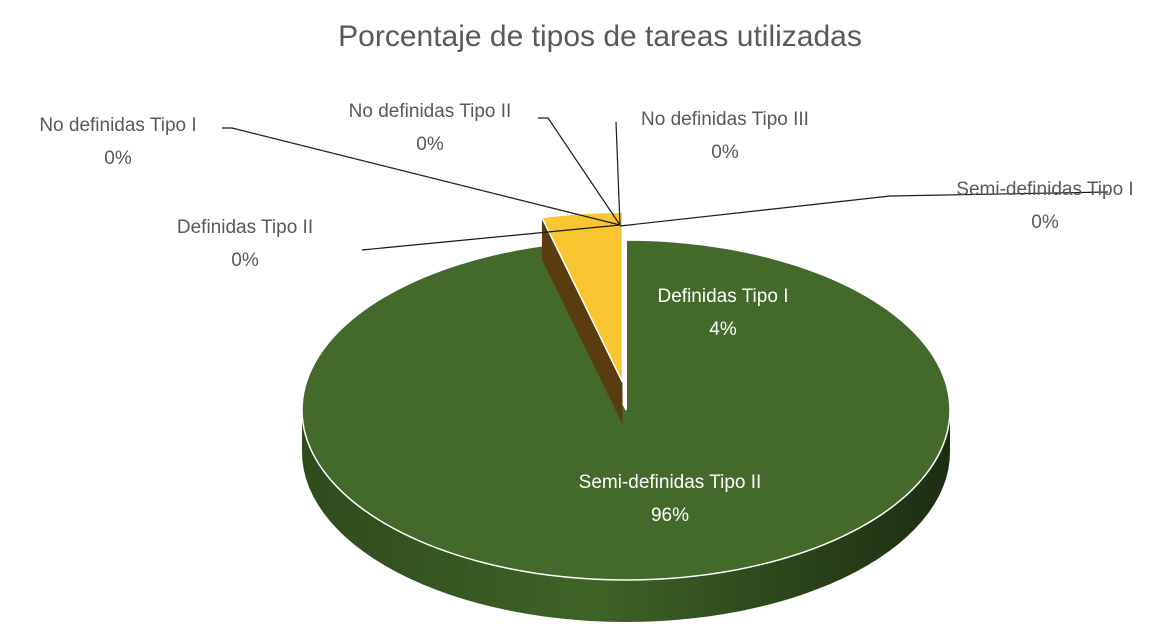 Image resolution: width=1165 pixels, height=624 pixels. I want to click on slice-value-label: 96%, so click(670, 515).